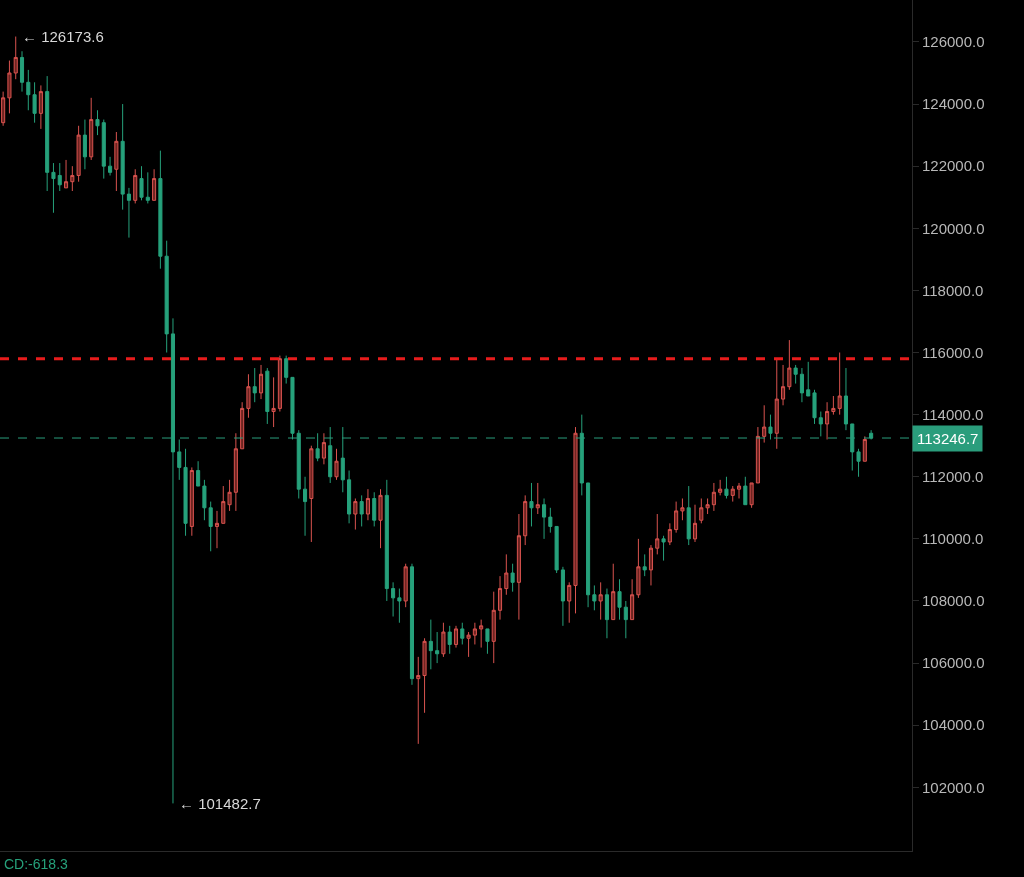 Image resolution: width=1024 pixels, height=877 pixels. What do you see at coordinates (953, 42) in the screenshot?
I see `y-tick-label: 126000.0` at bounding box center [953, 42].